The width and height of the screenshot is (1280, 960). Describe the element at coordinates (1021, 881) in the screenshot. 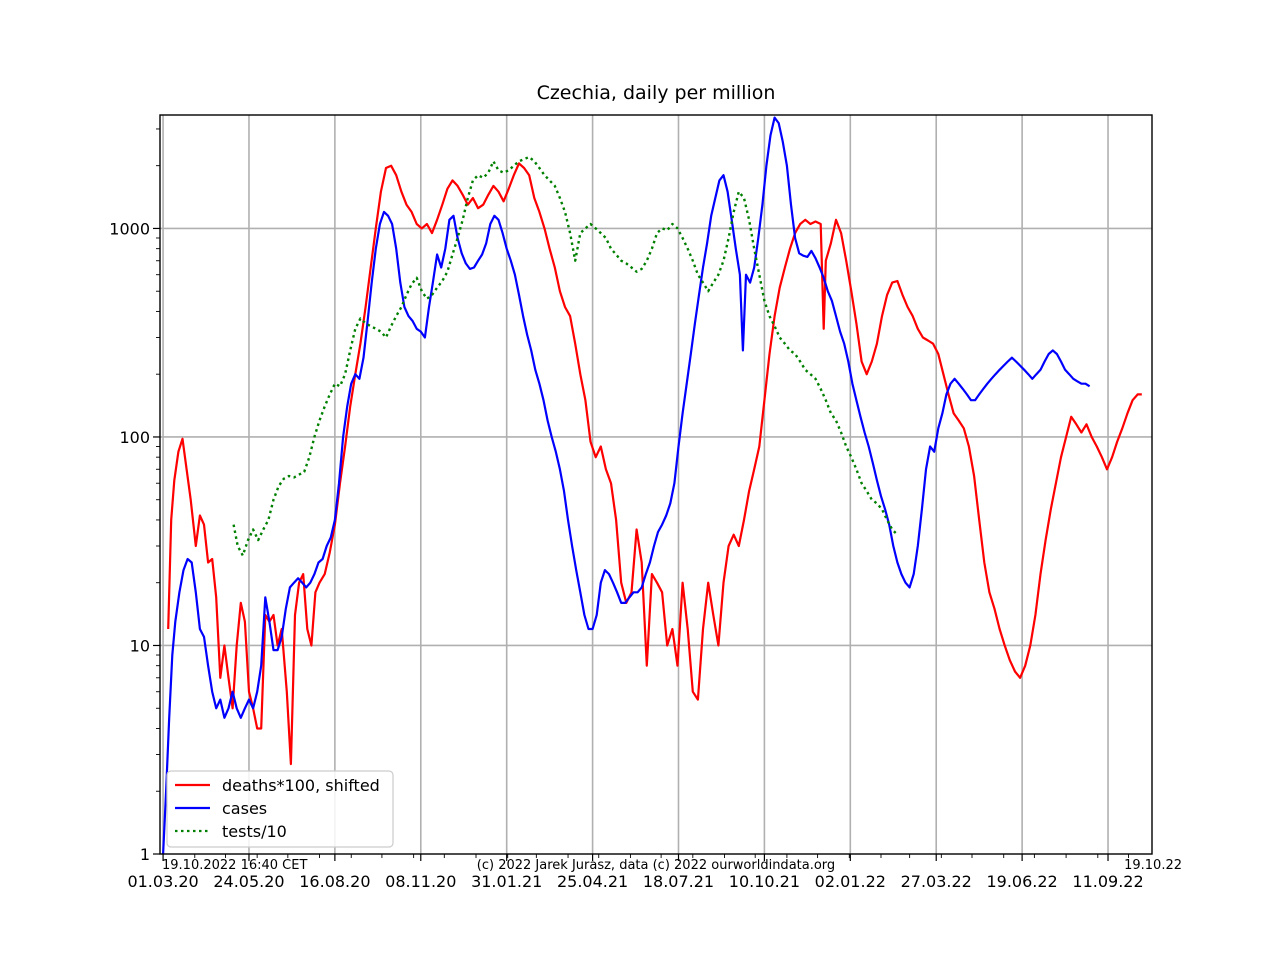

I see `x-tick-label: 19.06.22` at that location.